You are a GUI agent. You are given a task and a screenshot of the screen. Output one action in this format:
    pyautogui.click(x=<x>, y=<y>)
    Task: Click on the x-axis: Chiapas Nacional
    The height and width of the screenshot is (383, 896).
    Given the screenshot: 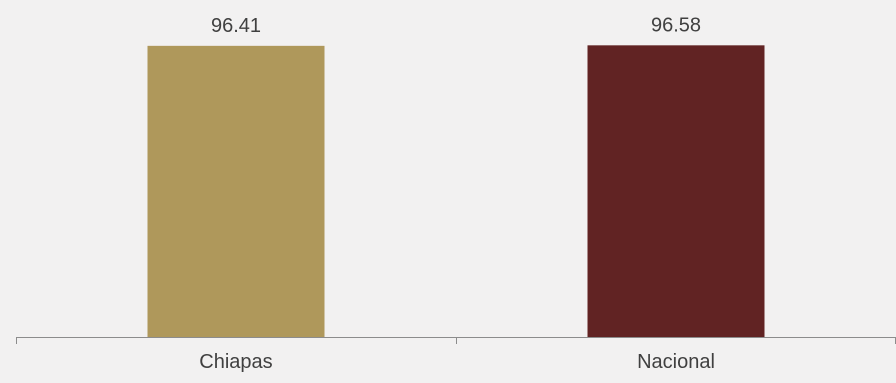 What is the action you would take?
    pyautogui.click(x=456, y=355)
    